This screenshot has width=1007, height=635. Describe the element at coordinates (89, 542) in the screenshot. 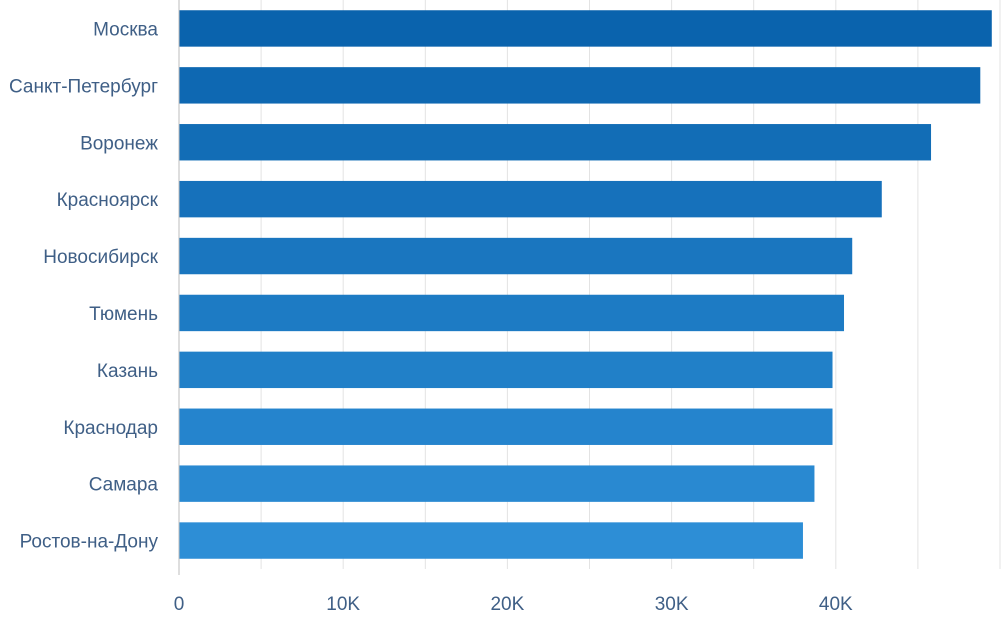

I see `category-label: Ростов-на-Дону` at that location.